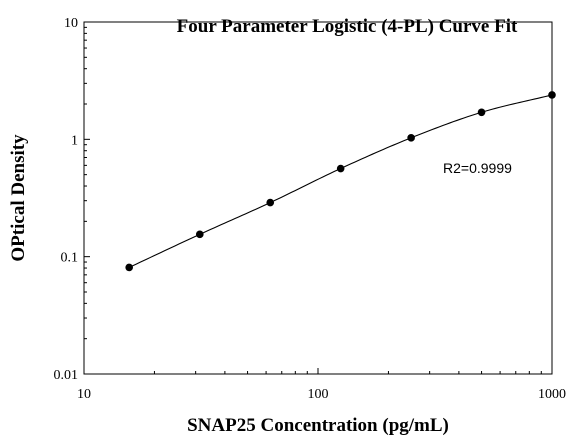 The height and width of the screenshot is (446, 573). I want to click on x-axis-label: SNAP25 Concentration (pg/mL), so click(318, 425).